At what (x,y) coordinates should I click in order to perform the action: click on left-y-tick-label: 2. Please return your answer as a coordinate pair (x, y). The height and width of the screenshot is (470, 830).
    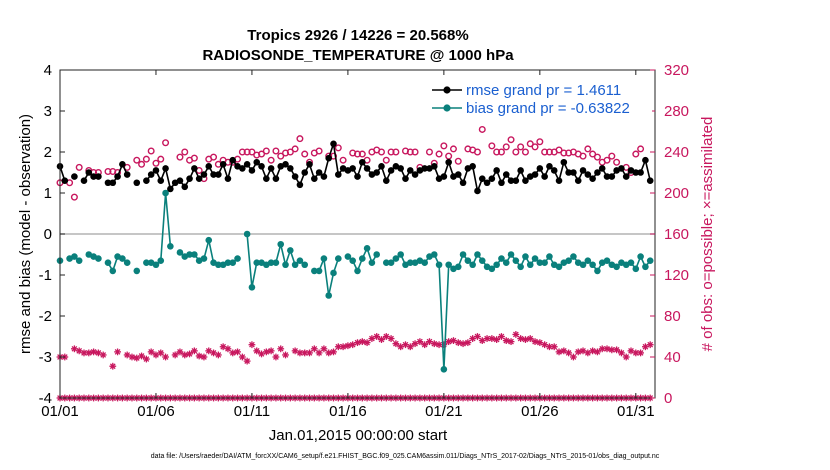
    Looking at the image, I should click on (48, 152).